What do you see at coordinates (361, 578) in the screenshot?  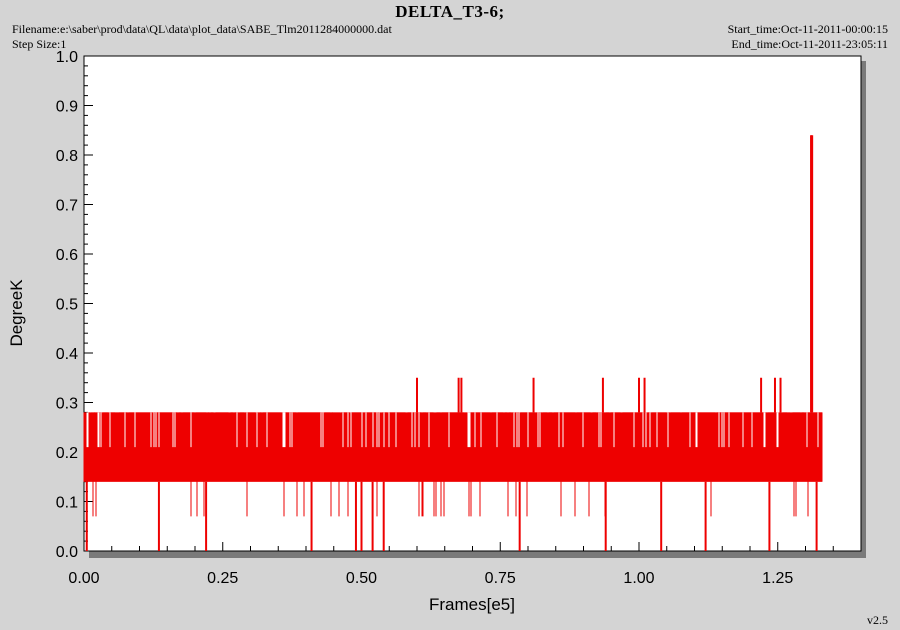 I see `x-tick-label-2: 0.50` at bounding box center [361, 578].